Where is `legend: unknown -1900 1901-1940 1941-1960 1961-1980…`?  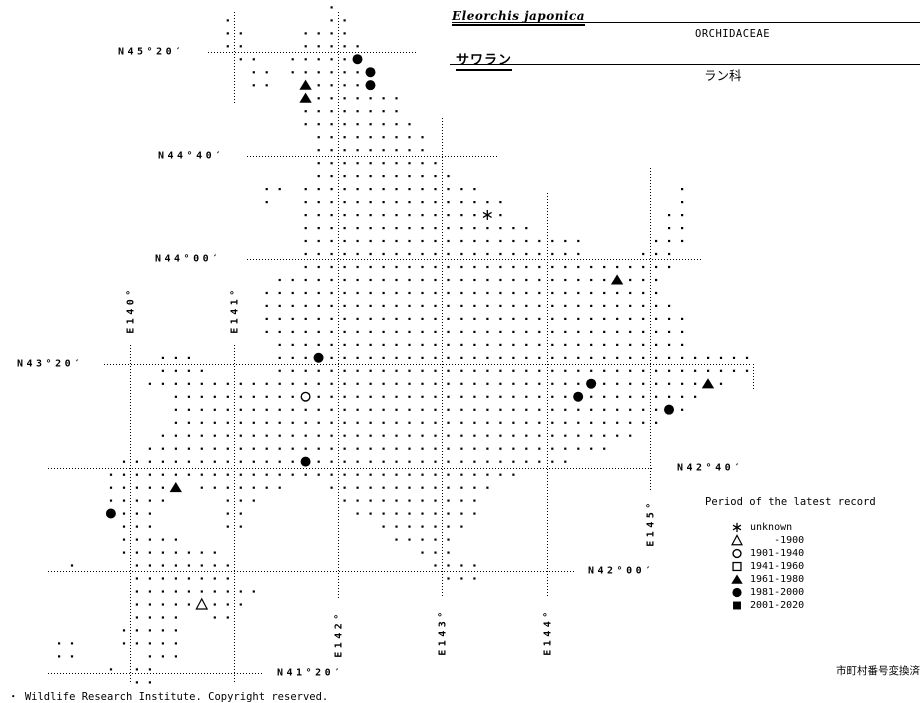 legend: unknown -1900 1901-1940 1941-1960 1961-1980… is located at coordinates (823, 568).